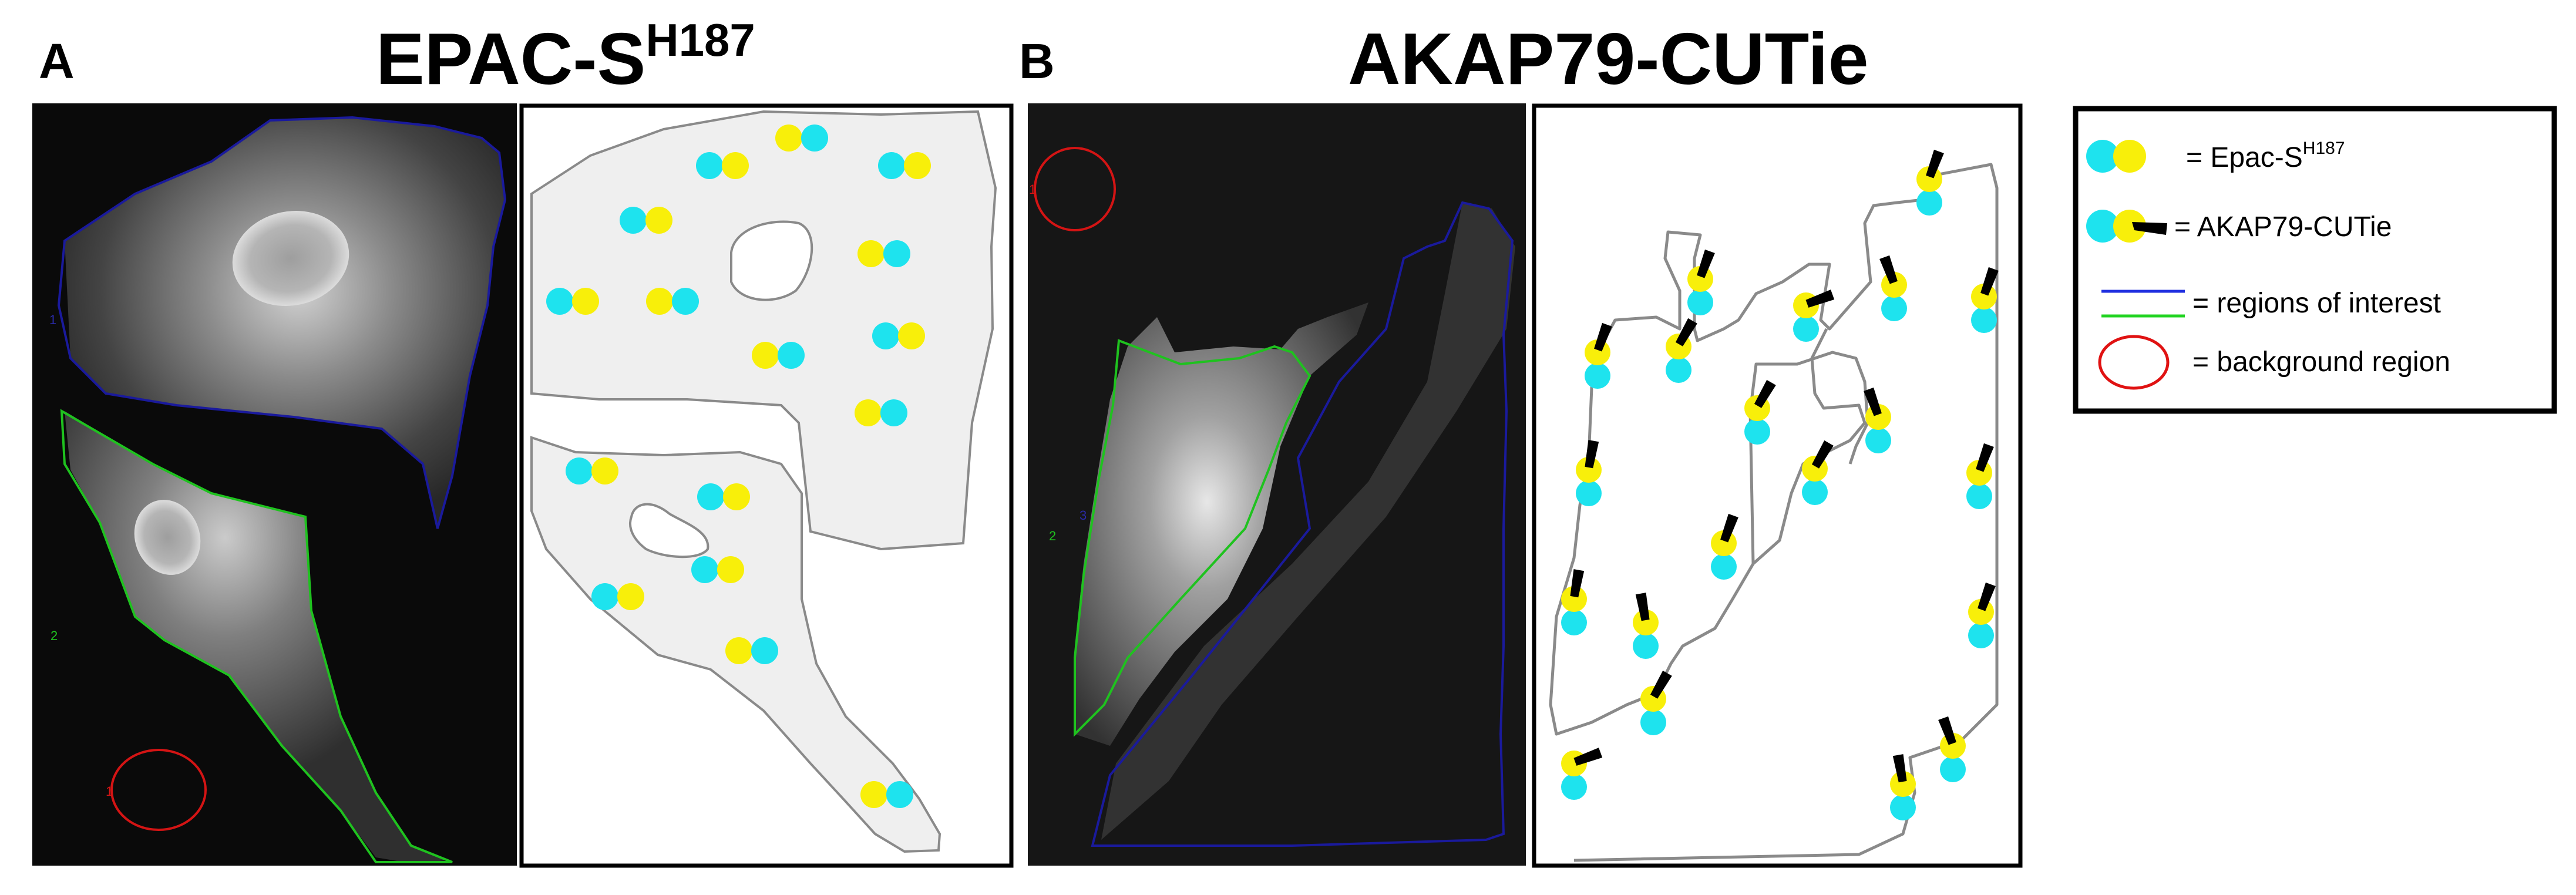 The width and height of the screenshot is (2576, 895). Describe the element at coordinates (53, 319) in the screenshot. I see `roi-label-a-blue: 1` at that location.